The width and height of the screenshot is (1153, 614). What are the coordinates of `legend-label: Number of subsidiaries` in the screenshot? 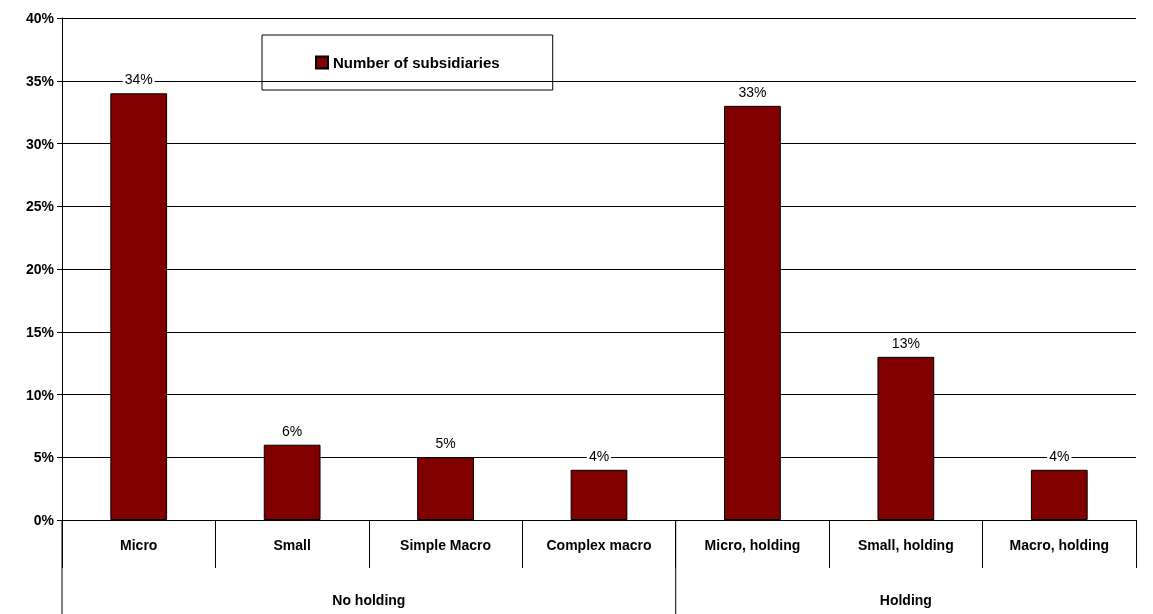 It's located at (416, 62).